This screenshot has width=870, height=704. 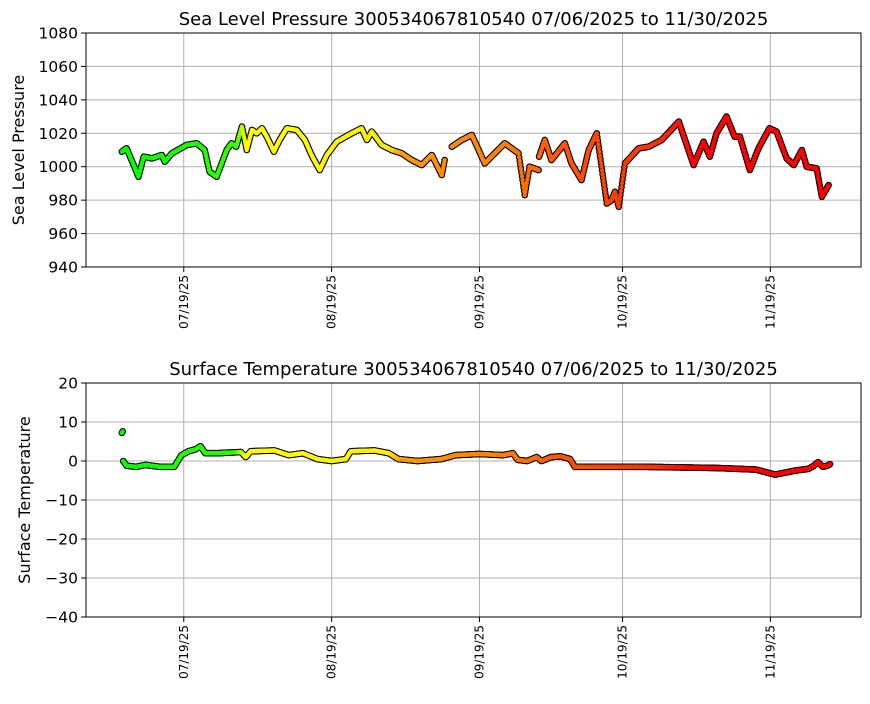 I want to click on y-tick-label: −20, so click(x=61, y=540).